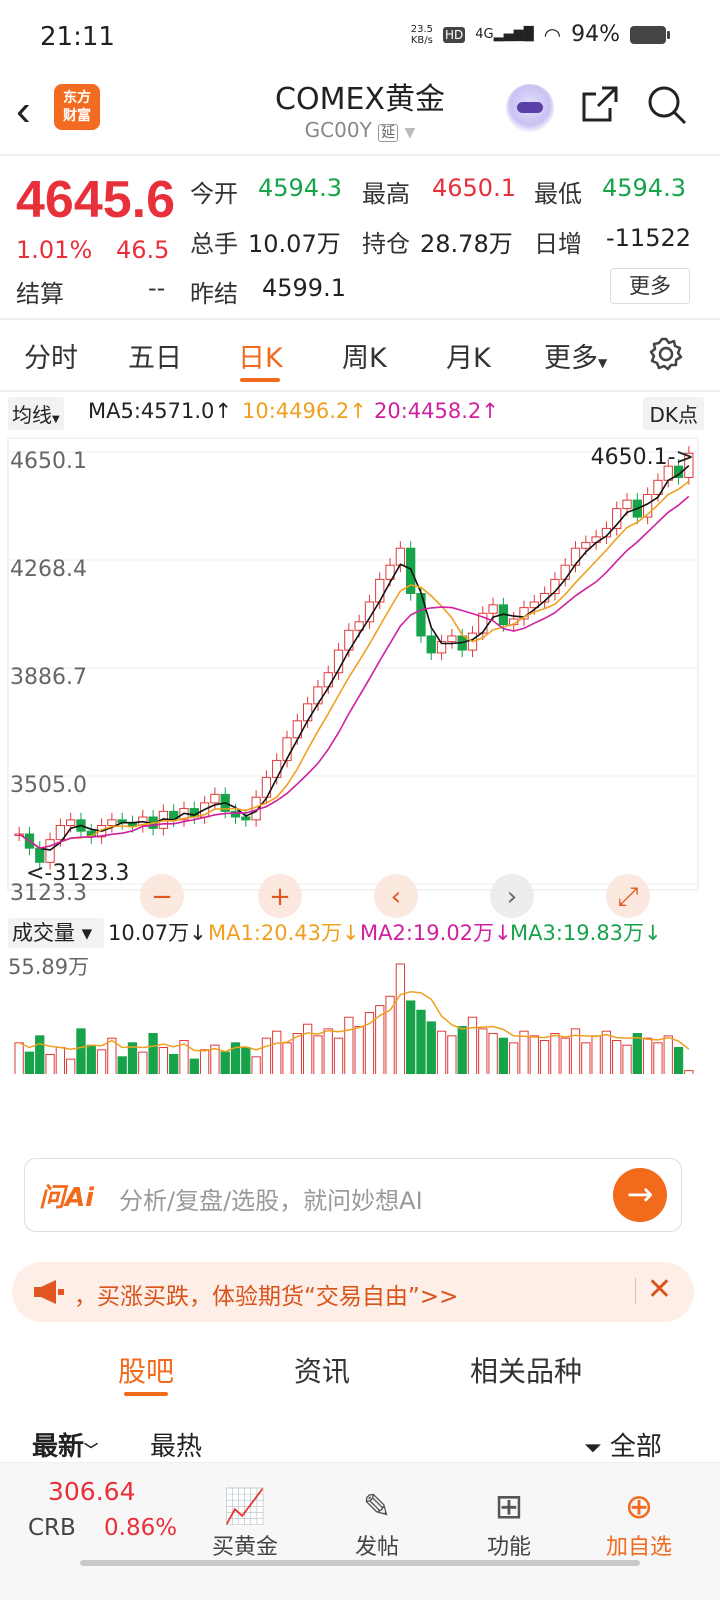 The height and width of the screenshot is (1600, 720). I want to click on tab-five-day: 五日, so click(155, 358).